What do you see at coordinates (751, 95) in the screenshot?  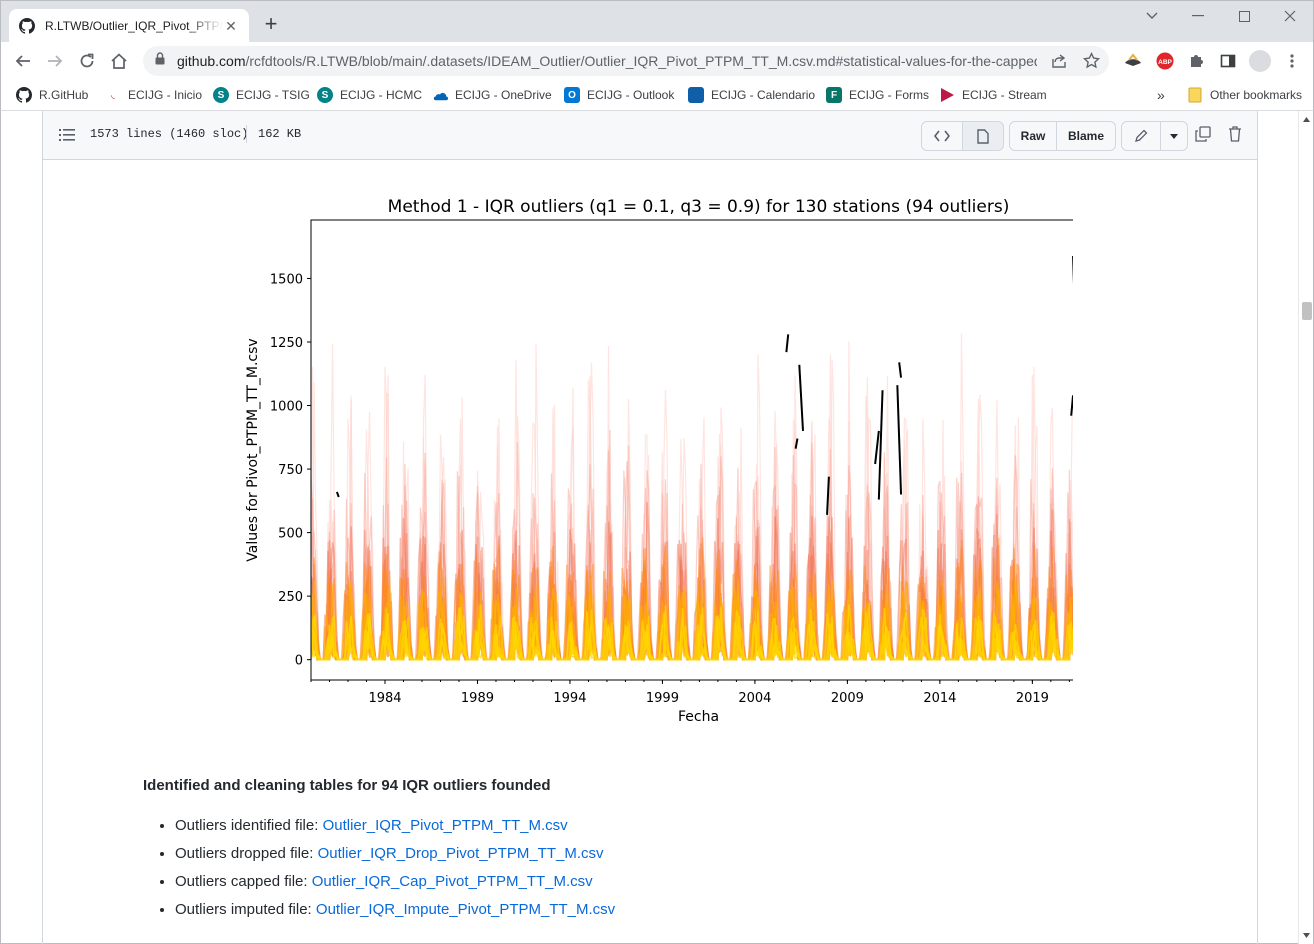 I see `bookmark-item: ECIJG - Calendario` at bounding box center [751, 95].